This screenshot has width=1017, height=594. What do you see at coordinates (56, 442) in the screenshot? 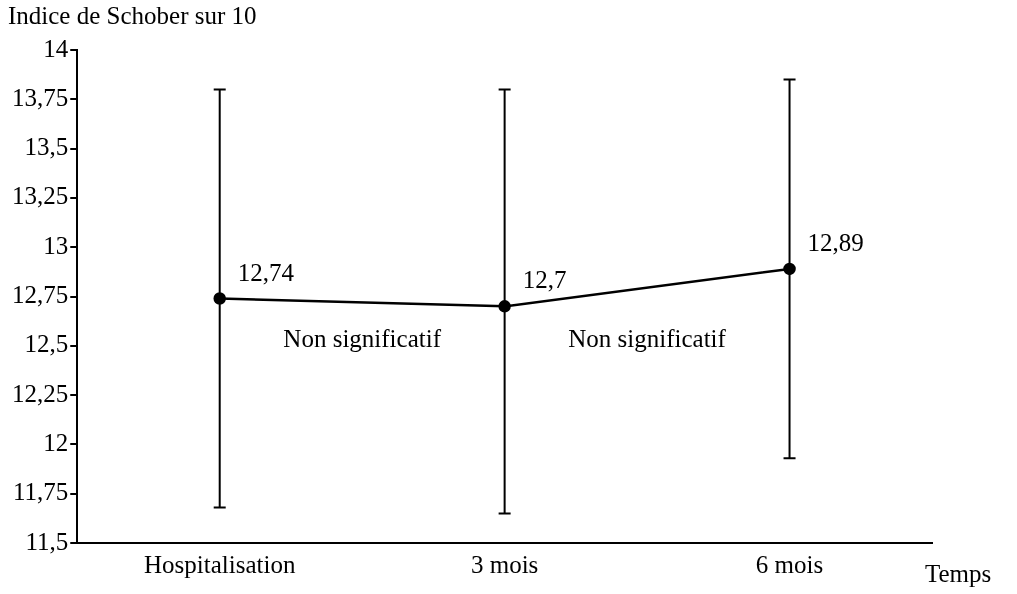
I see `y-tick-label: 12` at bounding box center [56, 442].